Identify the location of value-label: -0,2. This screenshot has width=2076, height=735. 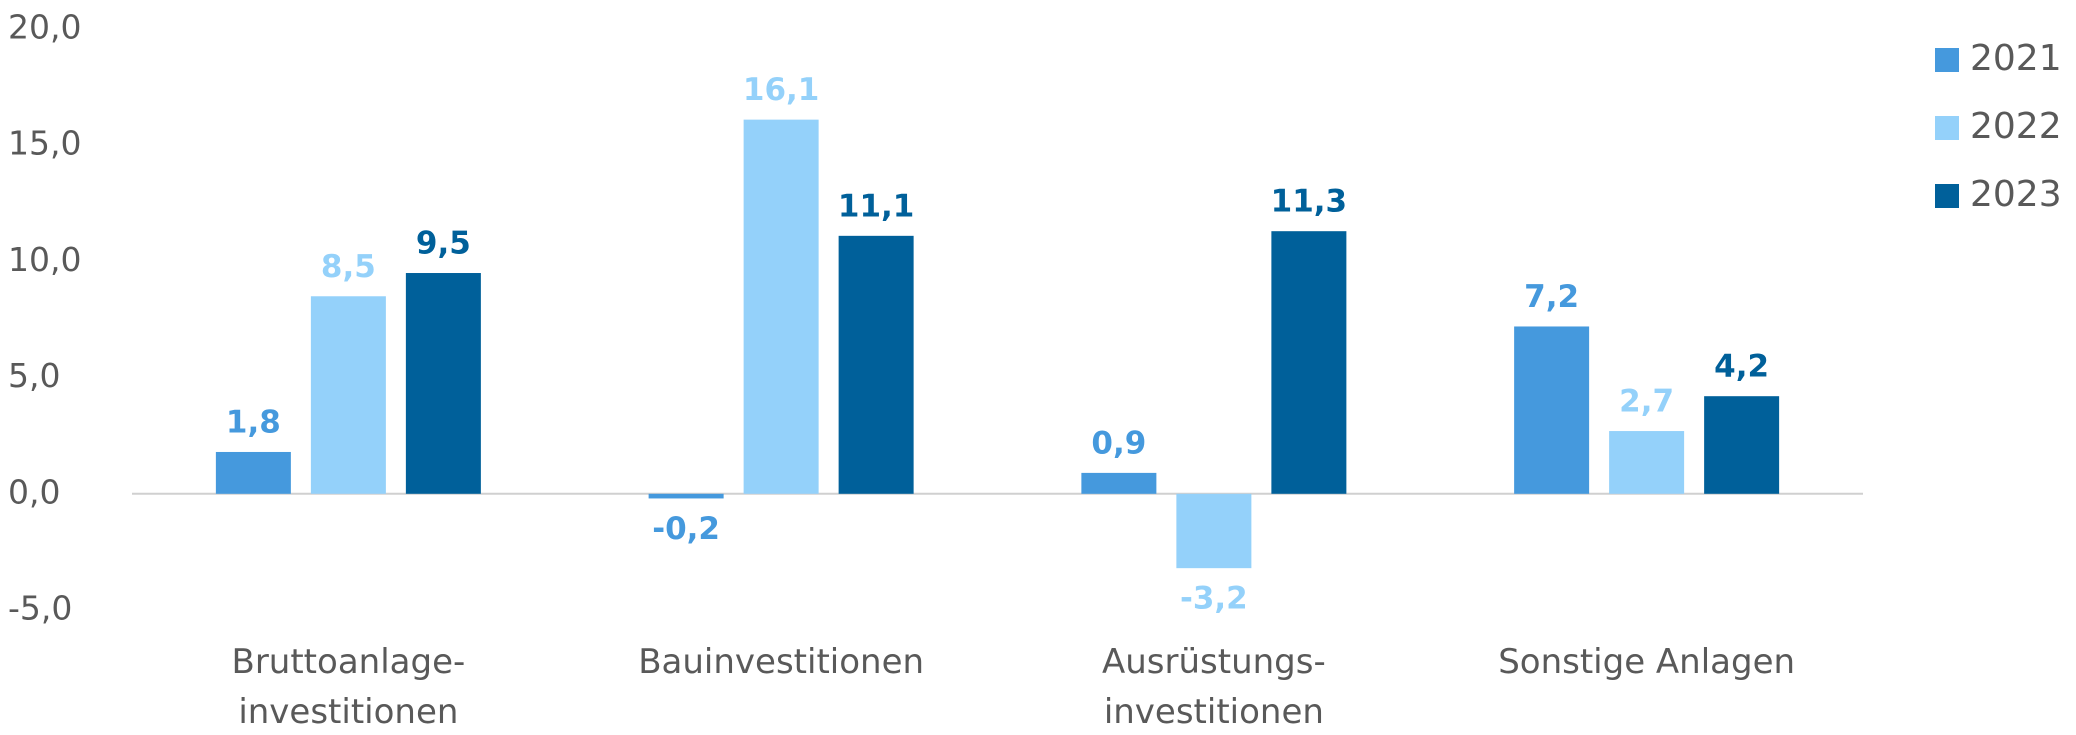
(686, 529).